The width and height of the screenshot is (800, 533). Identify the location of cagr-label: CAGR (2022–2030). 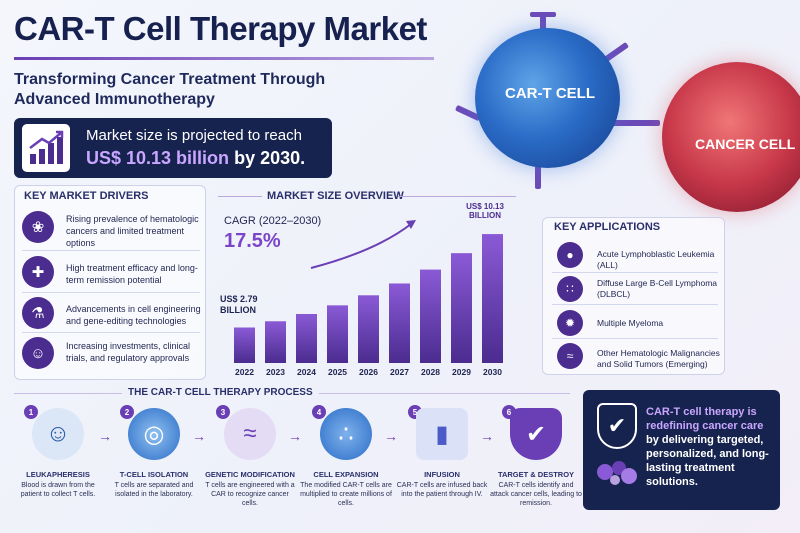
(273, 221).